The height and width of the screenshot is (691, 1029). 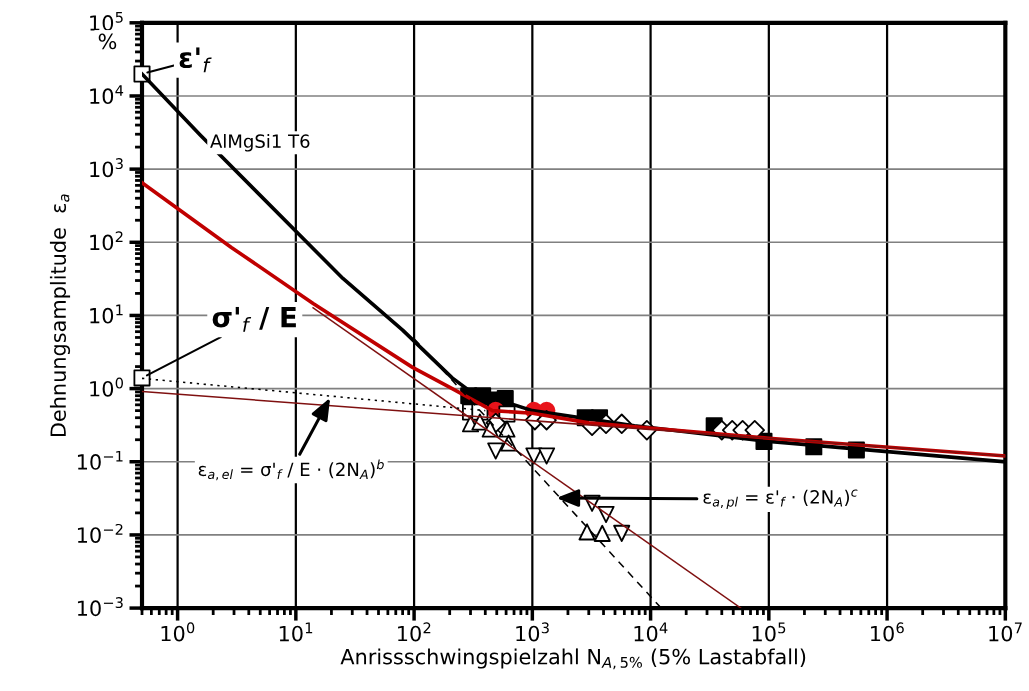 What do you see at coordinates (573, 659) in the screenshot?
I see `x-axis-title: Anrissschwingspielzahl N$_{A,5%}$ (5% Lastabfall)` at bounding box center [573, 659].